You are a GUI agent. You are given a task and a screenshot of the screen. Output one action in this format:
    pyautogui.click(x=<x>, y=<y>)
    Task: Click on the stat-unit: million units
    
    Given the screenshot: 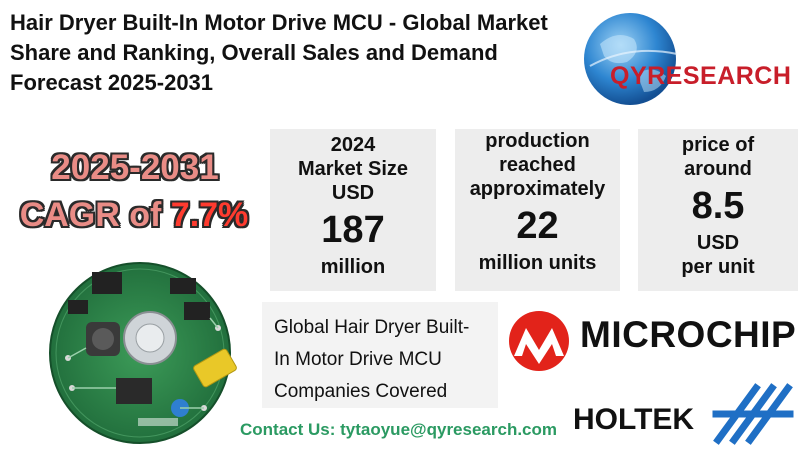 What is the action you would take?
    pyautogui.click(x=537, y=263)
    